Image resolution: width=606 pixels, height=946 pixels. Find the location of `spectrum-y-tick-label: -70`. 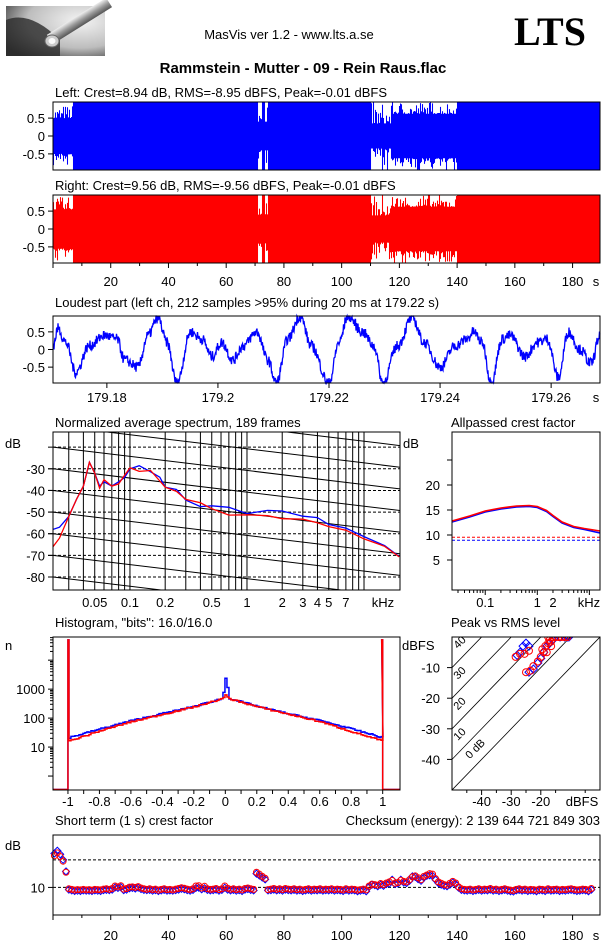

spectrum-y-tick-label: -70 is located at coordinates (35, 555).